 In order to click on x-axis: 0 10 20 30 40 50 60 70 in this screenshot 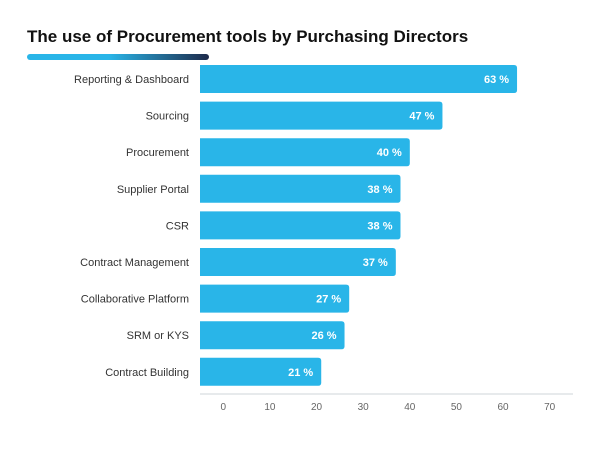, I will do `click(386, 403)`.